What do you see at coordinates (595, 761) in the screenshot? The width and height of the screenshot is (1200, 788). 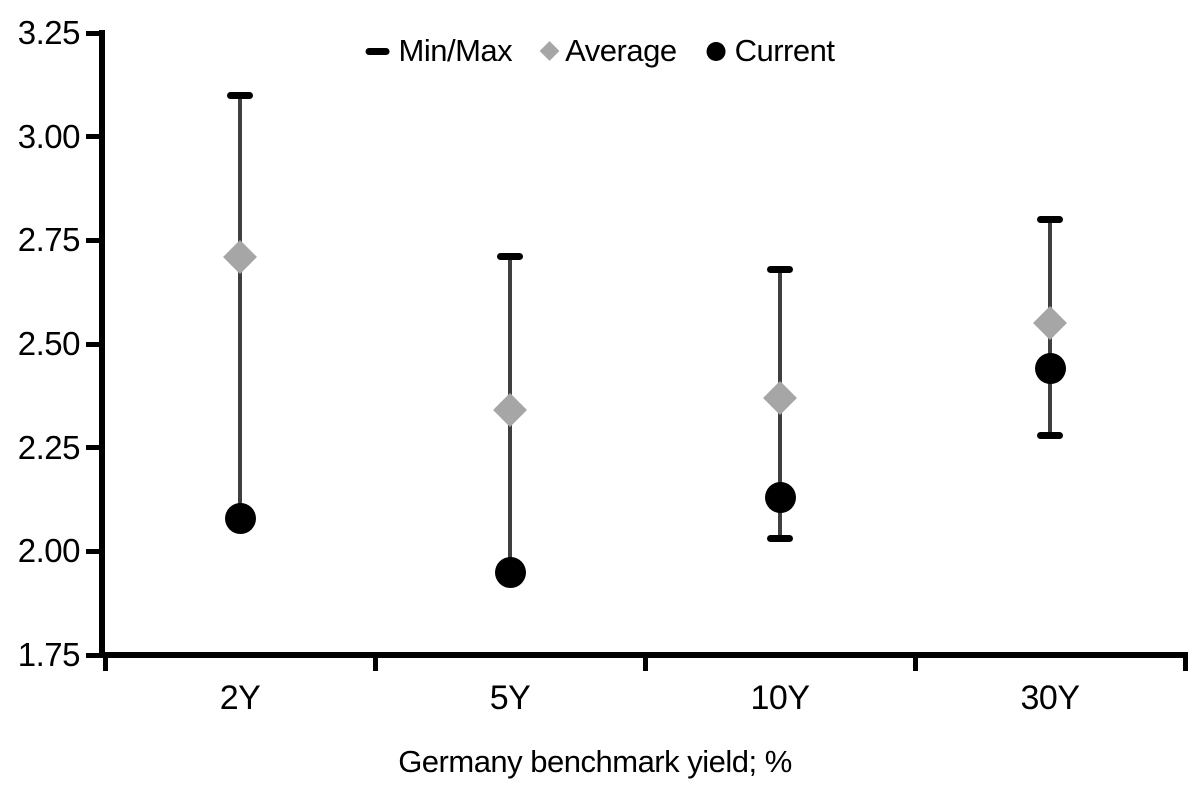 I see `x-axis-title: Germany benchmark yield; %` at bounding box center [595, 761].